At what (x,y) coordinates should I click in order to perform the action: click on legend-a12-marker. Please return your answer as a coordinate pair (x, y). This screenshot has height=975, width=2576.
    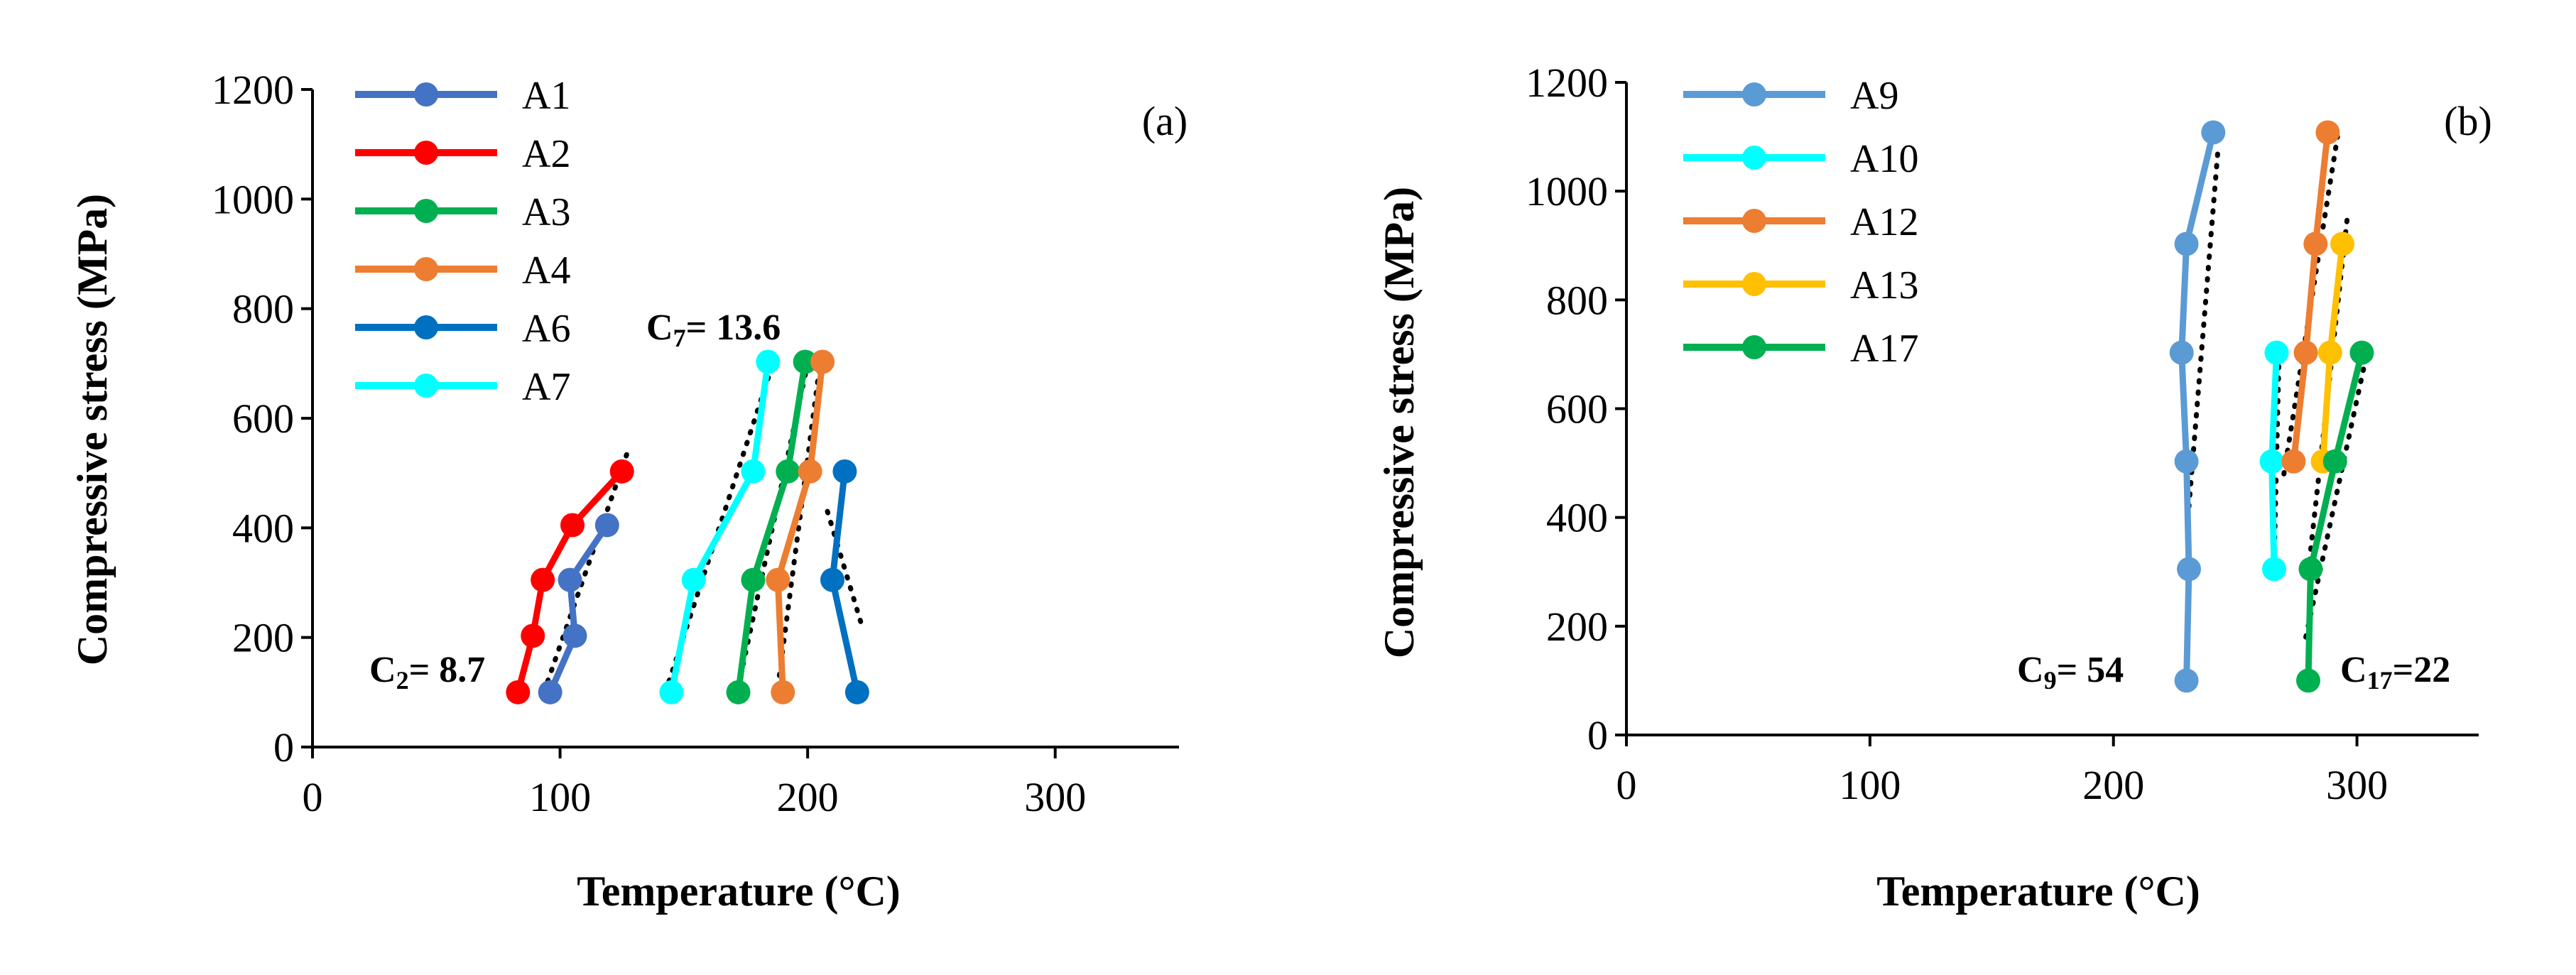
    Looking at the image, I should click on (1754, 221).